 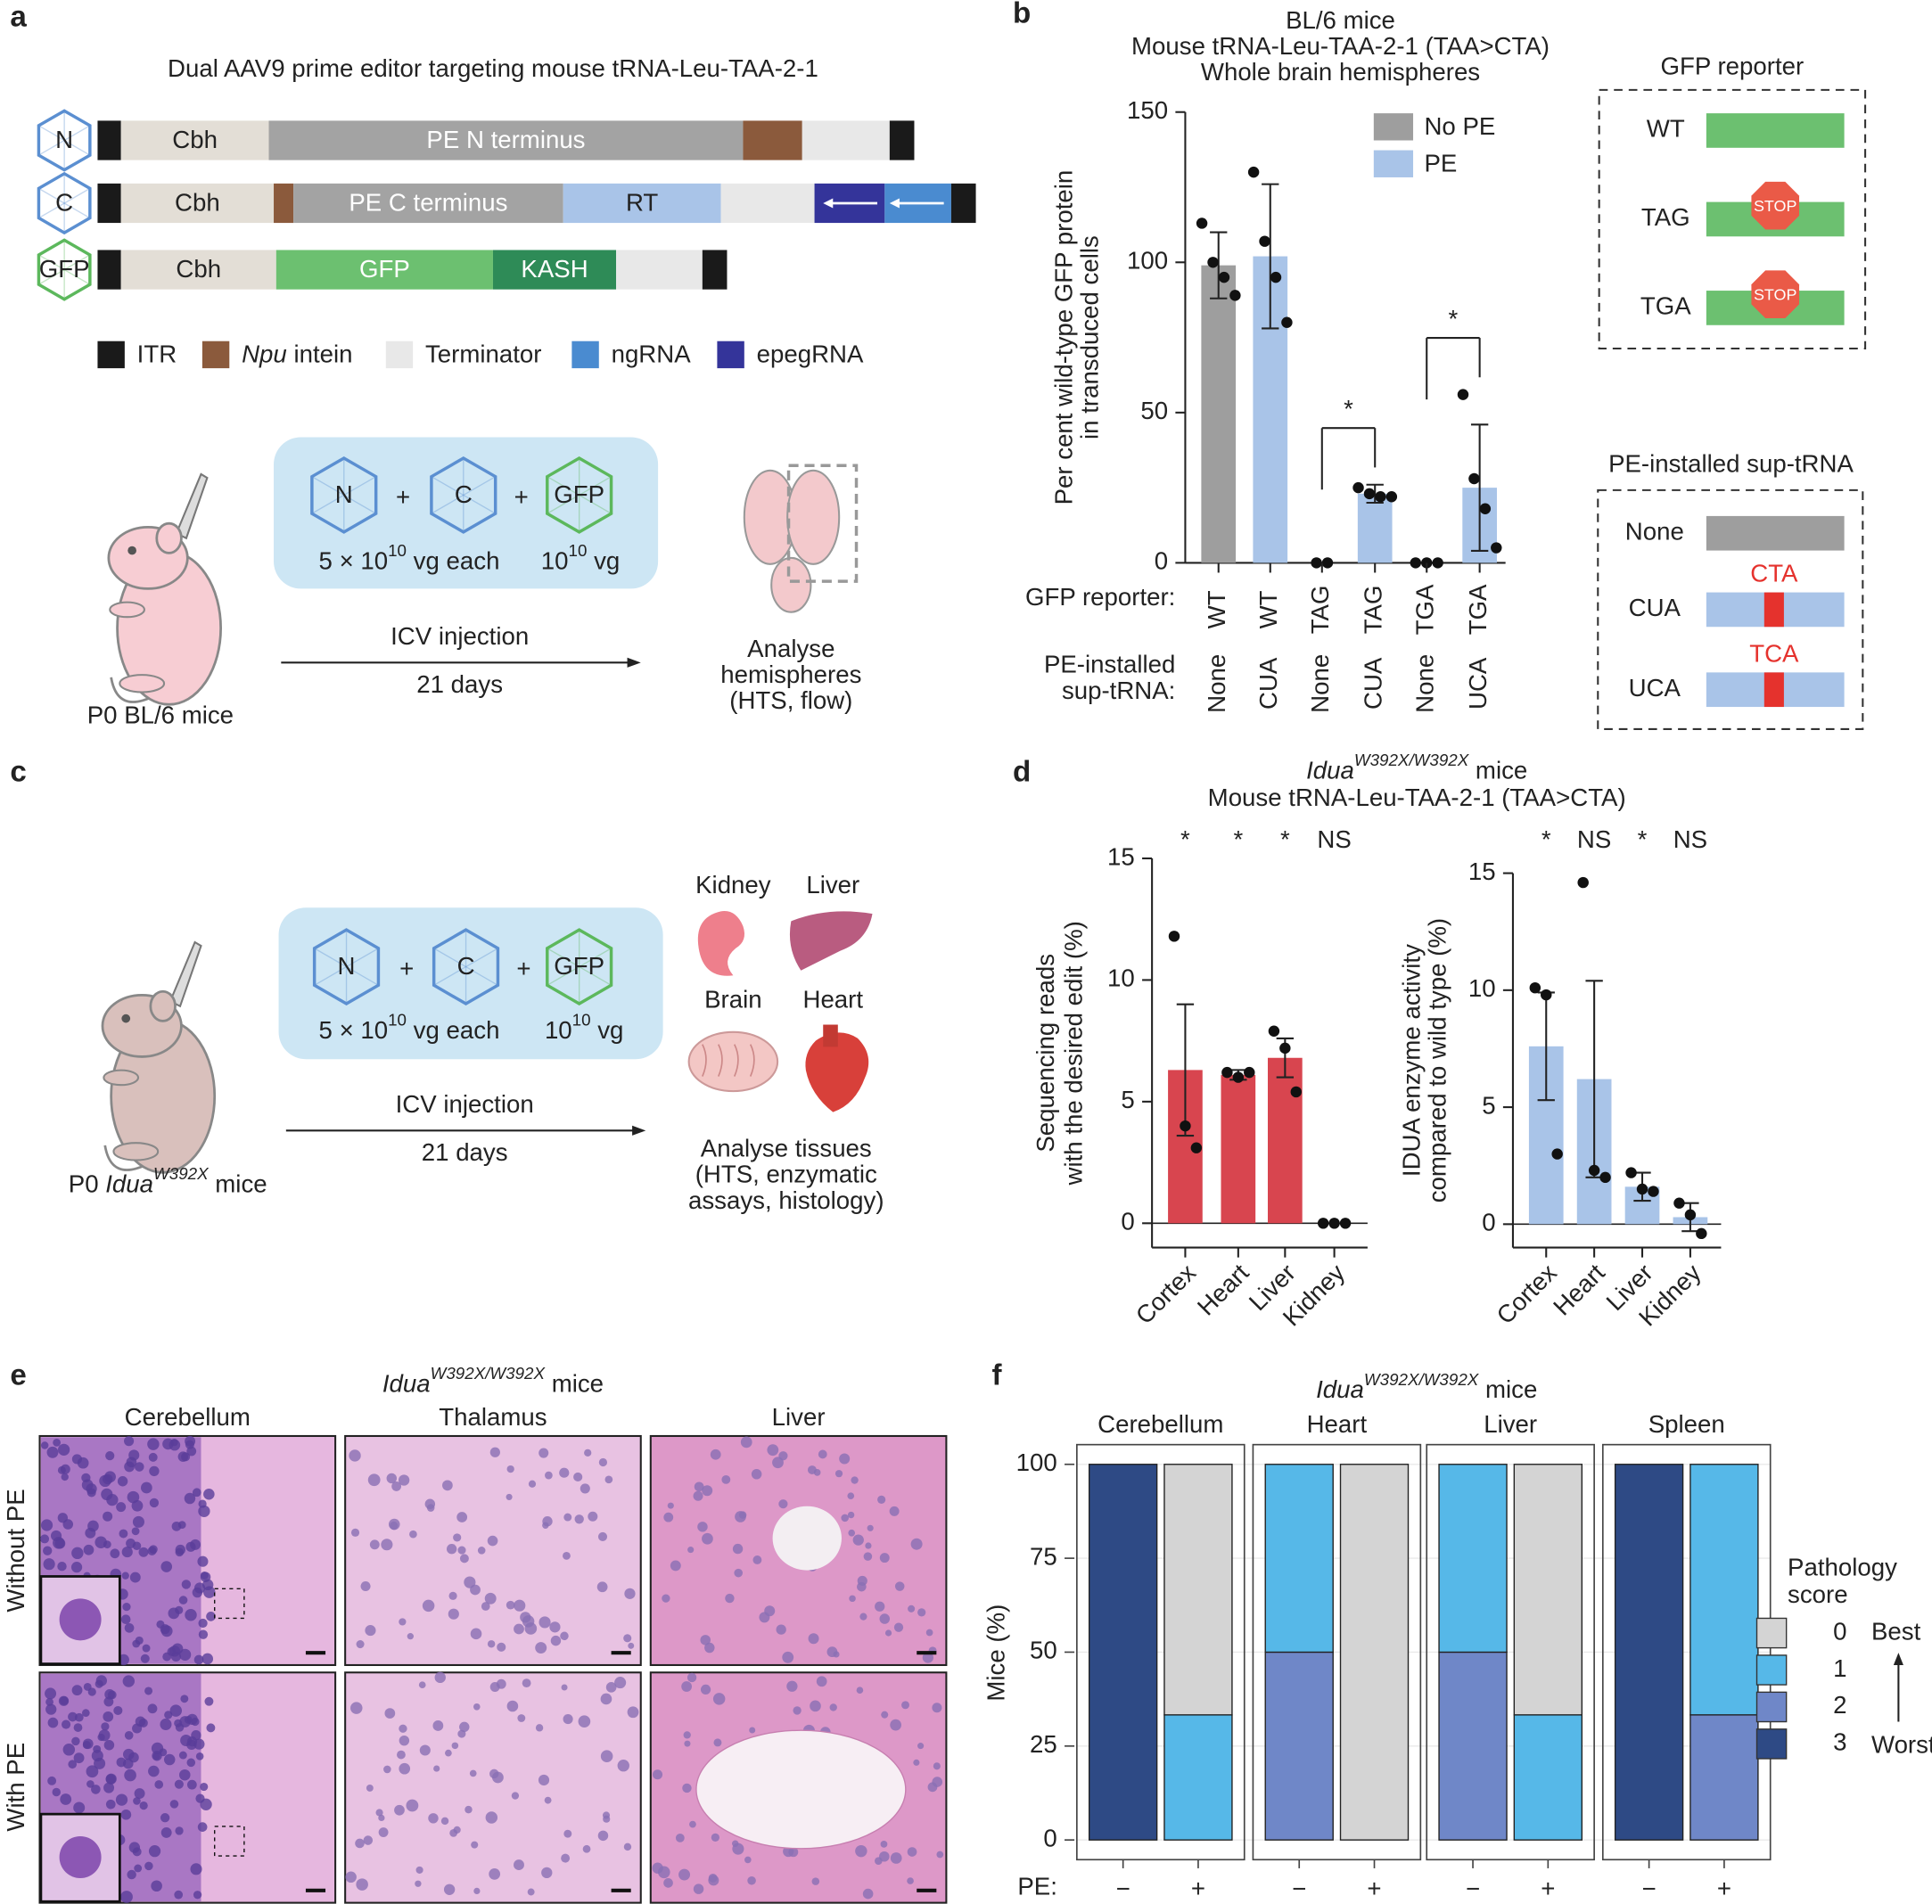 What do you see at coordinates (1773, 690) in the screenshot?
I see `edit-site` at bounding box center [1773, 690].